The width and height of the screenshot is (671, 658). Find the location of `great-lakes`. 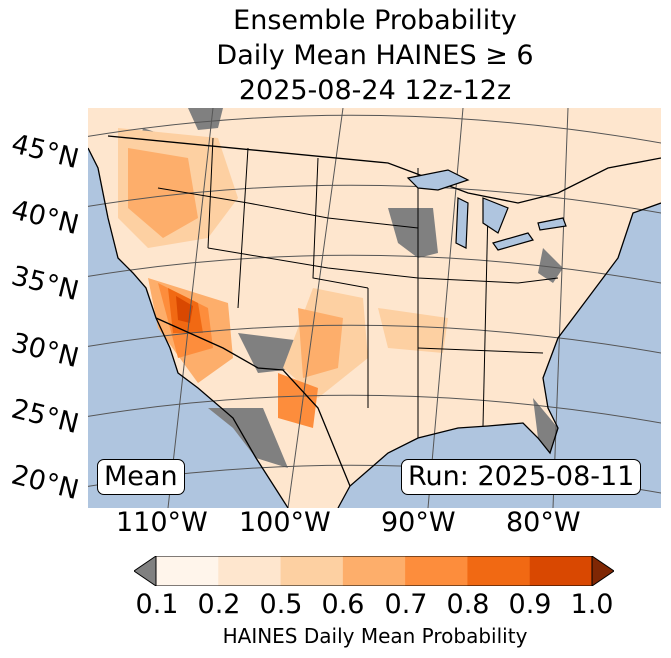

great-lakes is located at coordinates (486, 210).